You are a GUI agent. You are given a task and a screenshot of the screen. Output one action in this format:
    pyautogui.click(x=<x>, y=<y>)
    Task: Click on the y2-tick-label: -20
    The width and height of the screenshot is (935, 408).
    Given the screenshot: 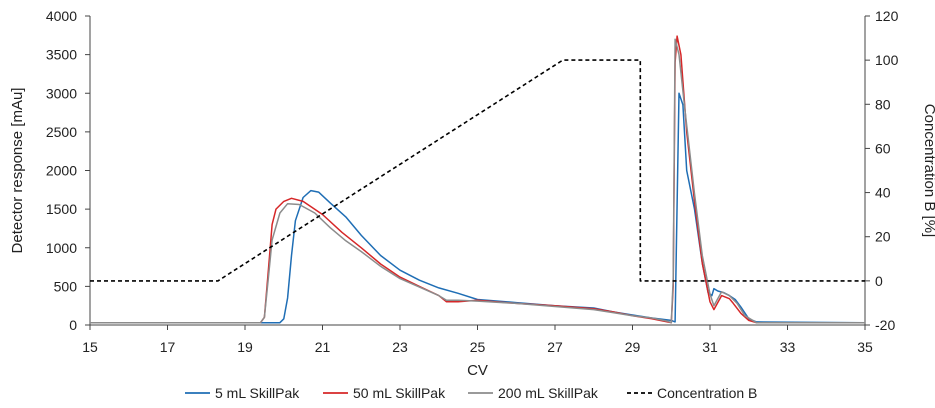 What is the action you would take?
    pyautogui.click(x=885, y=325)
    